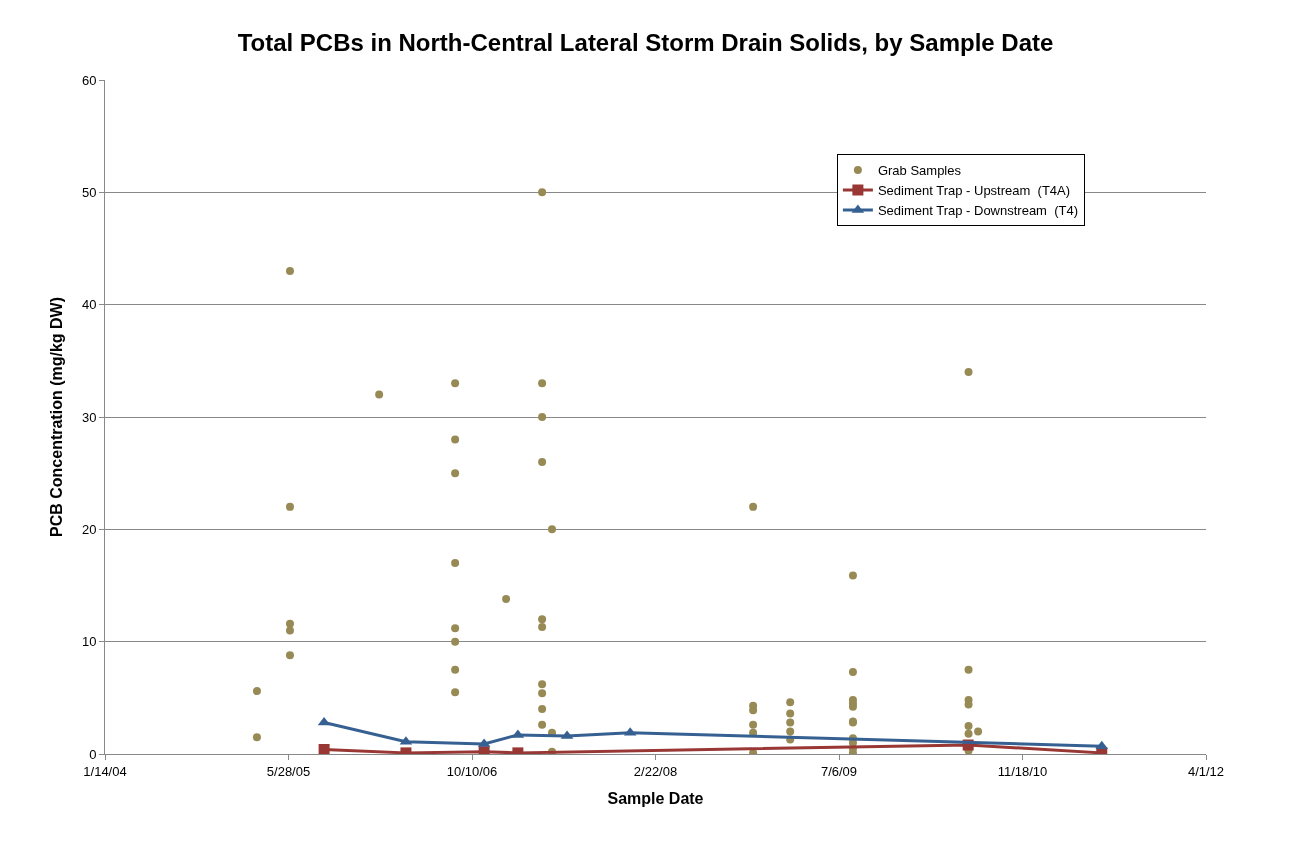 The width and height of the screenshot is (1291, 844). I want to click on x-tick-label: 1/14/04, so click(105, 771).